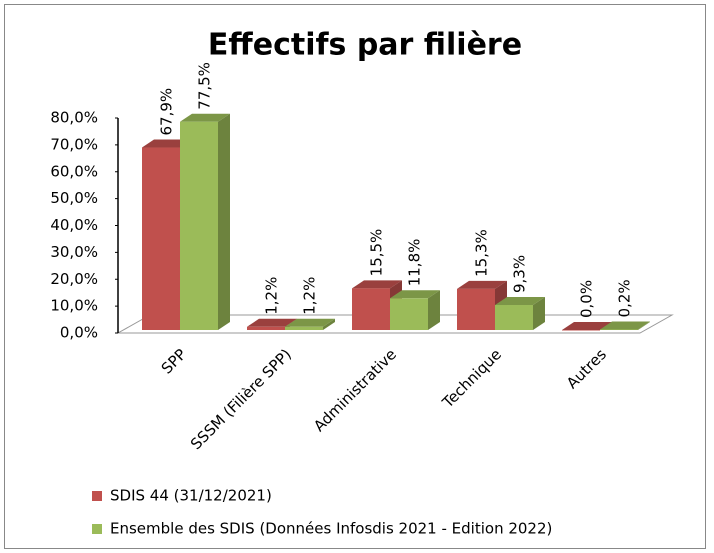 This screenshot has width=714, height=553. I want to click on legend-label: SDIS 44 (31/12/2021), so click(191, 496).